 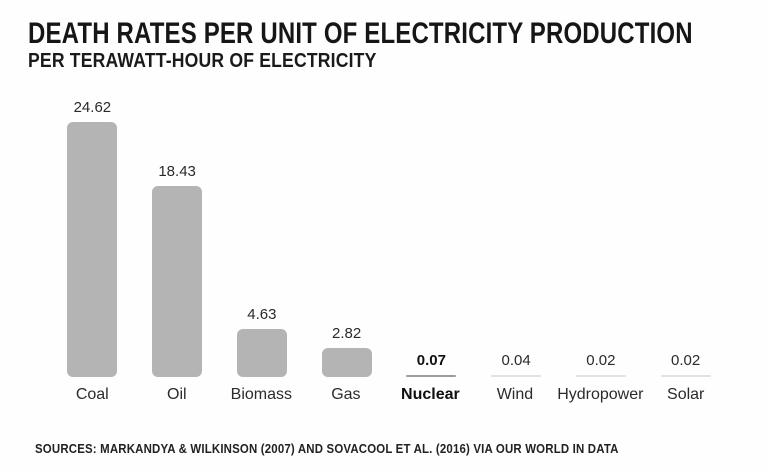 I want to click on bar-group-hydropower: 0.02, so click(x=601, y=365).